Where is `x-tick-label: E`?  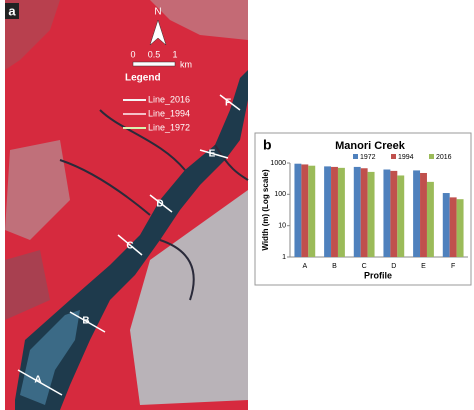 x-tick-label: E is located at coordinates (423, 266).